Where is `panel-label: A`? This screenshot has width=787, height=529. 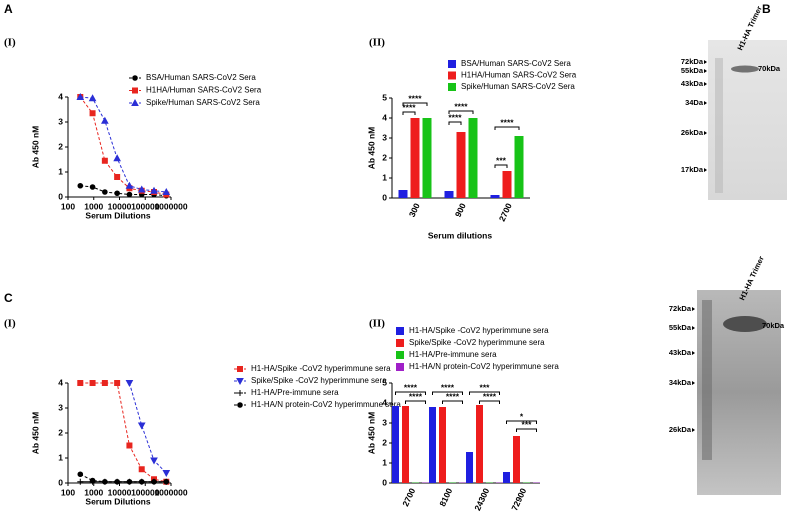
panel-label: A is located at coordinates (8, 9).